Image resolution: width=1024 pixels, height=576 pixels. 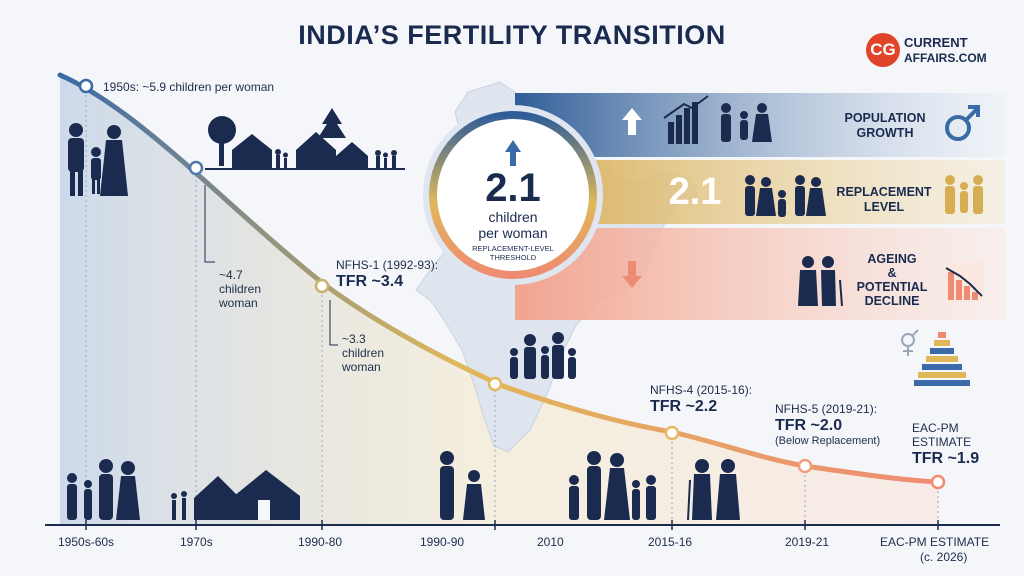 I want to click on band-growth-line2: GROWTH, so click(x=885, y=133).